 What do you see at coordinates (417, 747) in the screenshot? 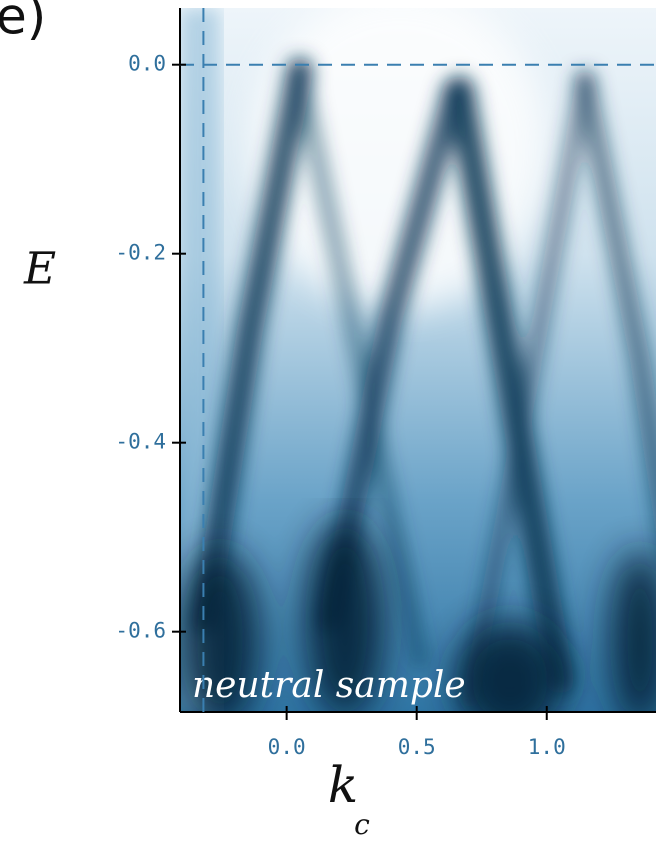
I see `x-tick-label: 0.5` at bounding box center [417, 747].